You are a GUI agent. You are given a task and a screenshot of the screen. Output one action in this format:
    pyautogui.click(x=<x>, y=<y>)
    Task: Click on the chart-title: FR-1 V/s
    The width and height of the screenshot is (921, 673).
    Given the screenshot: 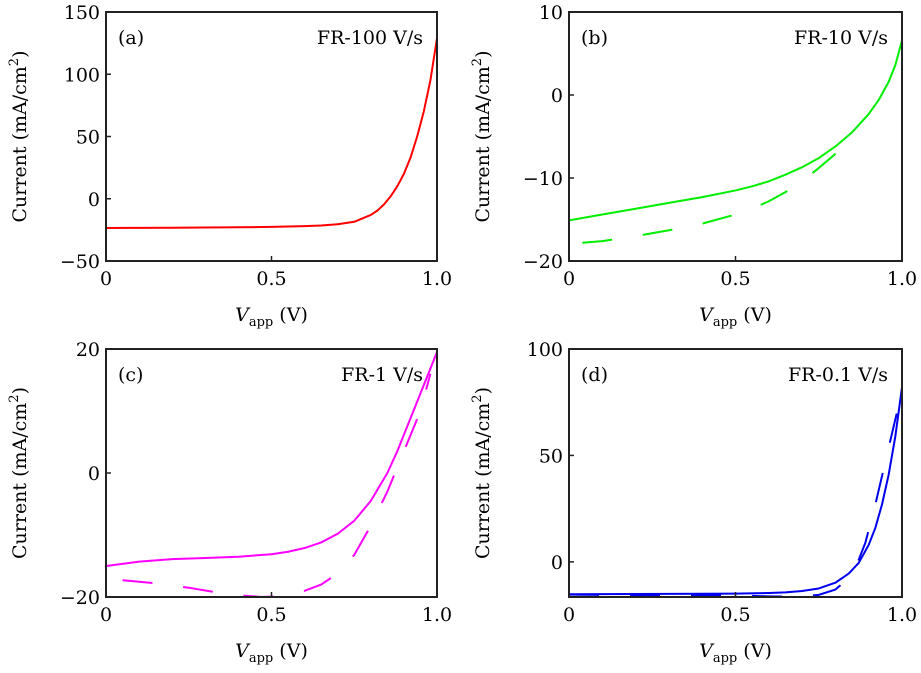 What is the action you would take?
    pyautogui.click(x=382, y=375)
    